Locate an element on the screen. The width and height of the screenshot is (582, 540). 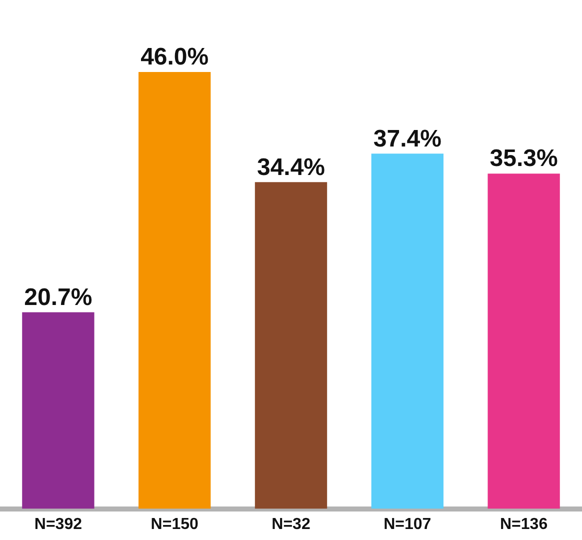
data-label: 20.7% is located at coordinates (58, 297).